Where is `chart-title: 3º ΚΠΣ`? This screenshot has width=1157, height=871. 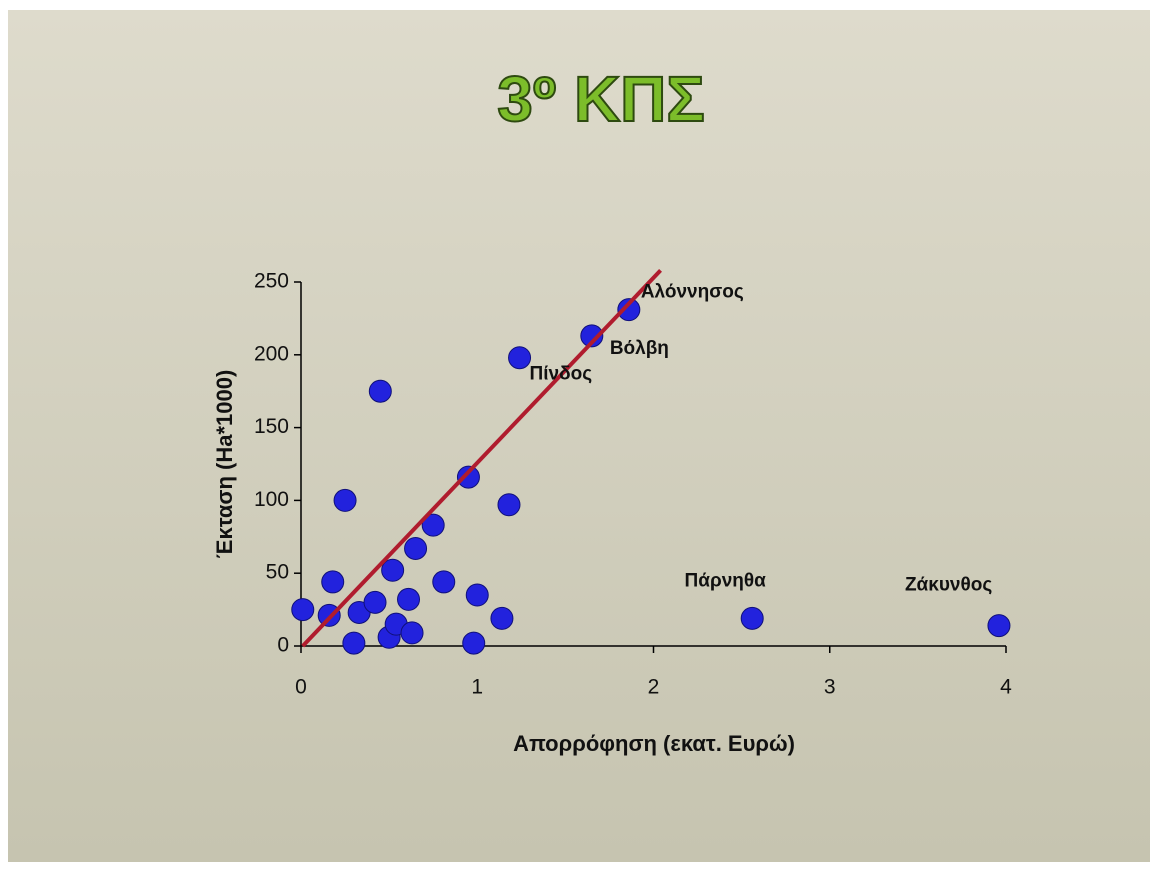 chart-title: 3º ΚΠΣ is located at coordinates (601, 99).